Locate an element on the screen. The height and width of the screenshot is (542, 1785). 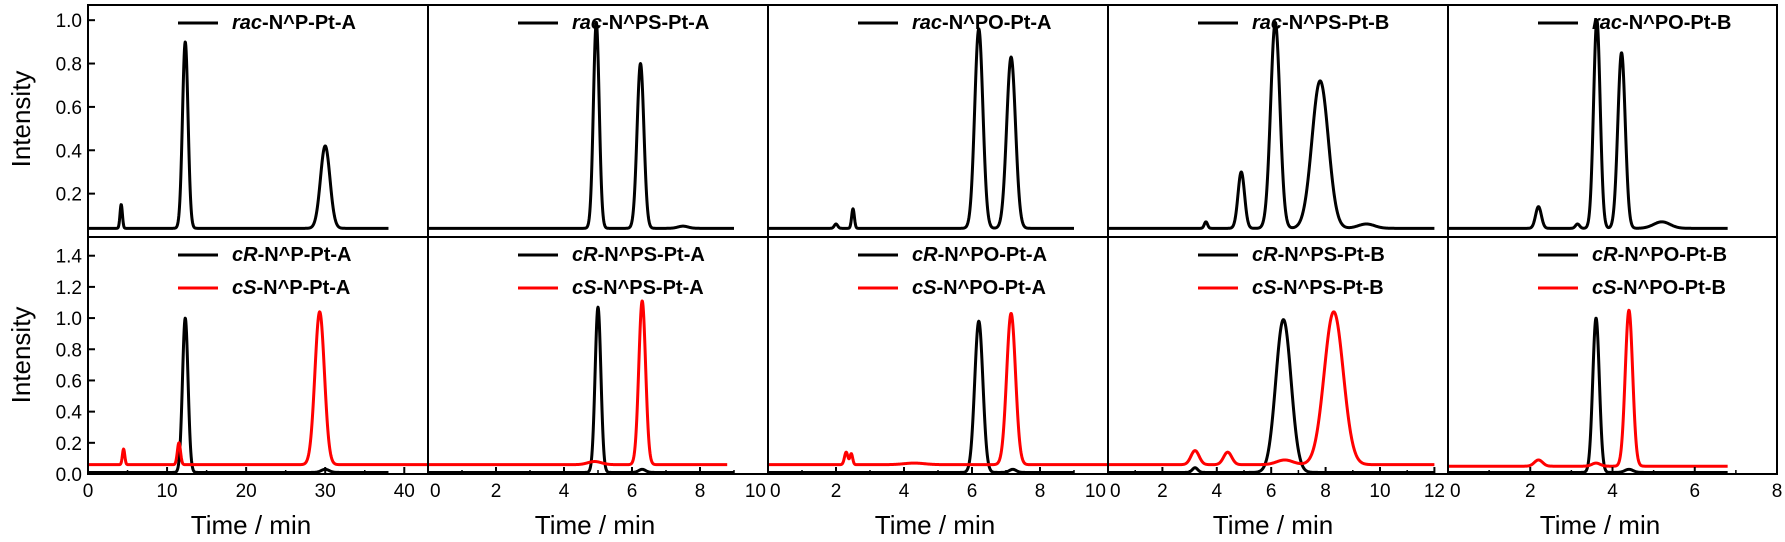
y-tick-label: 1.4 is located at coordinates (69, 257).